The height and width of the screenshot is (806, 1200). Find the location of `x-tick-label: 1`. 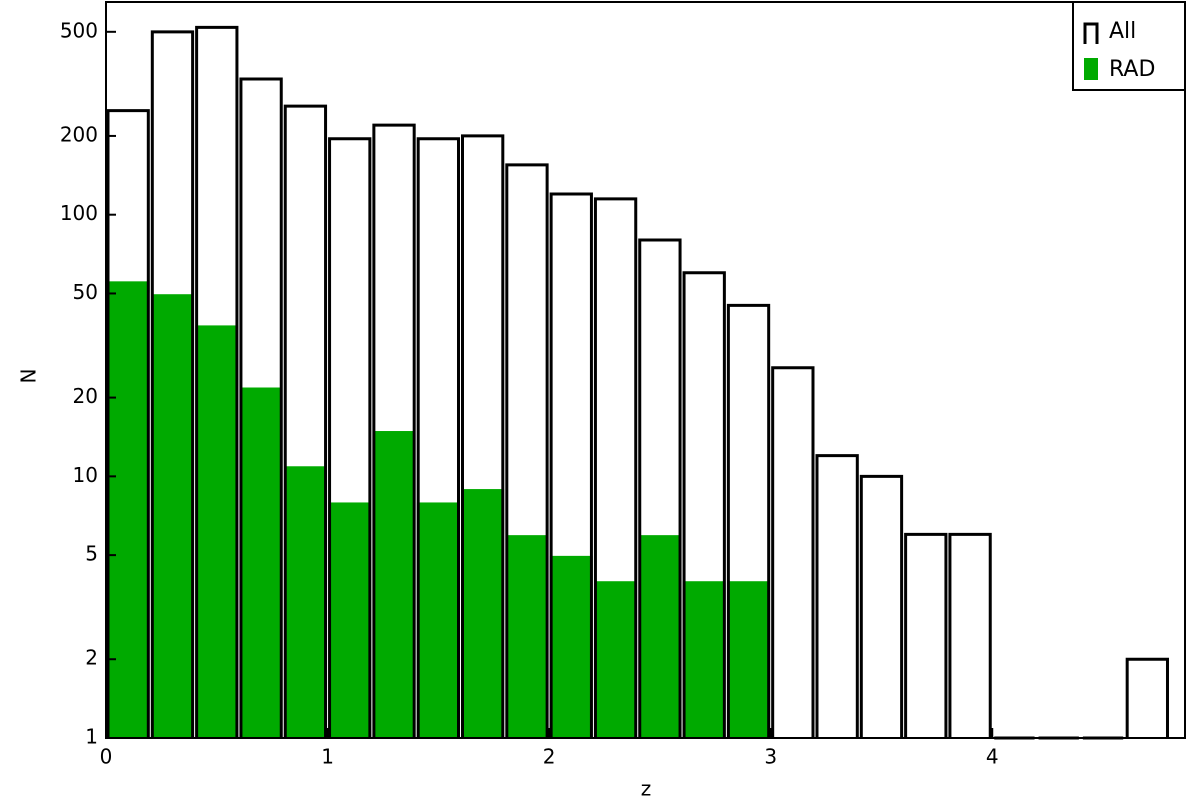

x-tick-label: 1 is located at coordinates (327, 757).